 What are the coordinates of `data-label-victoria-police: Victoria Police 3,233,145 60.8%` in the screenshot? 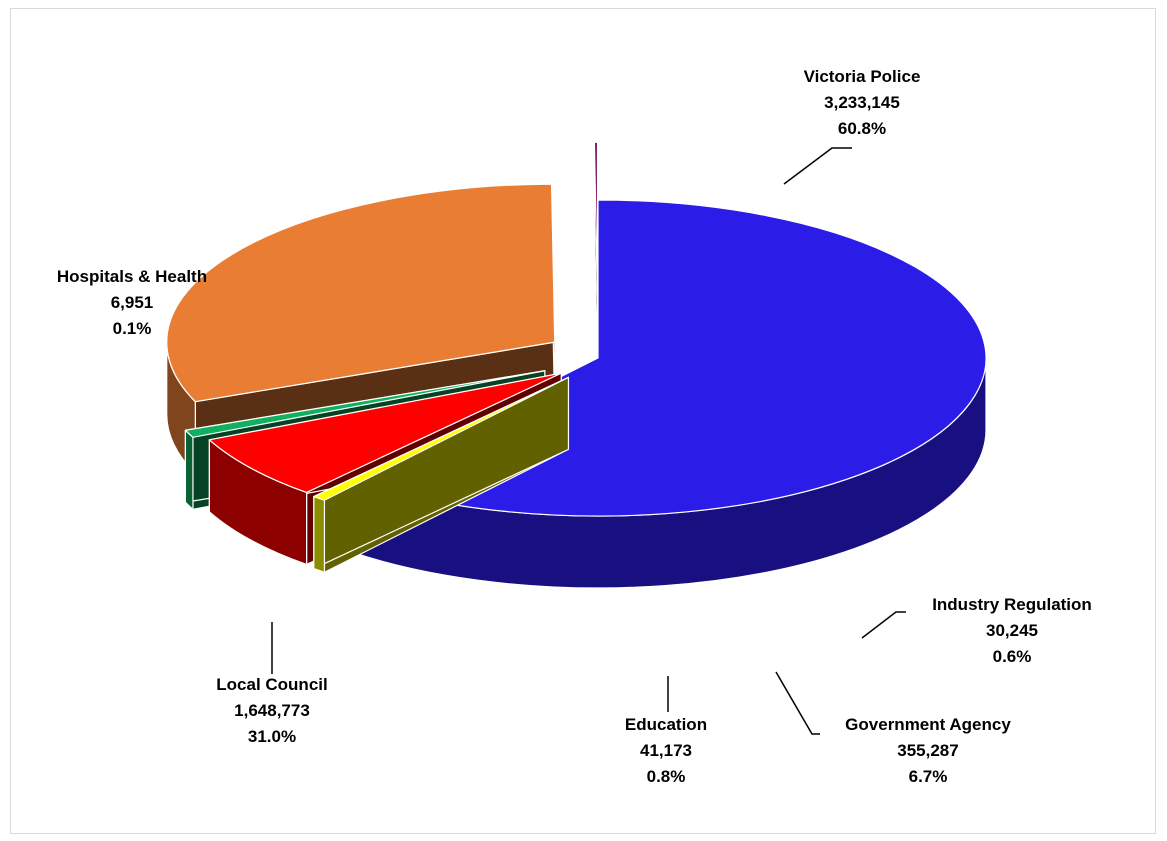 It's located at (862, 102).